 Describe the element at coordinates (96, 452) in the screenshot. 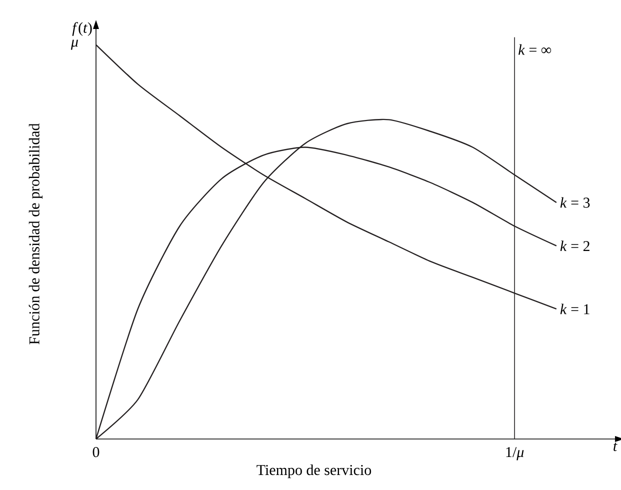

I see `x-tick-label: 0` at that location.